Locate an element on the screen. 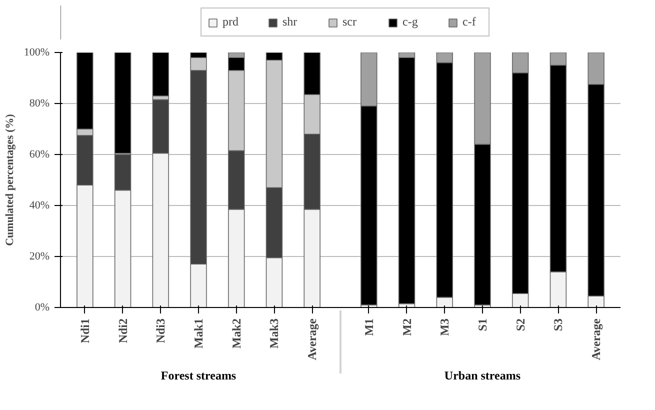 The width and height of the screenshot is (655, 410). y-tick-label: 100% is located at coordinates (37, 52).